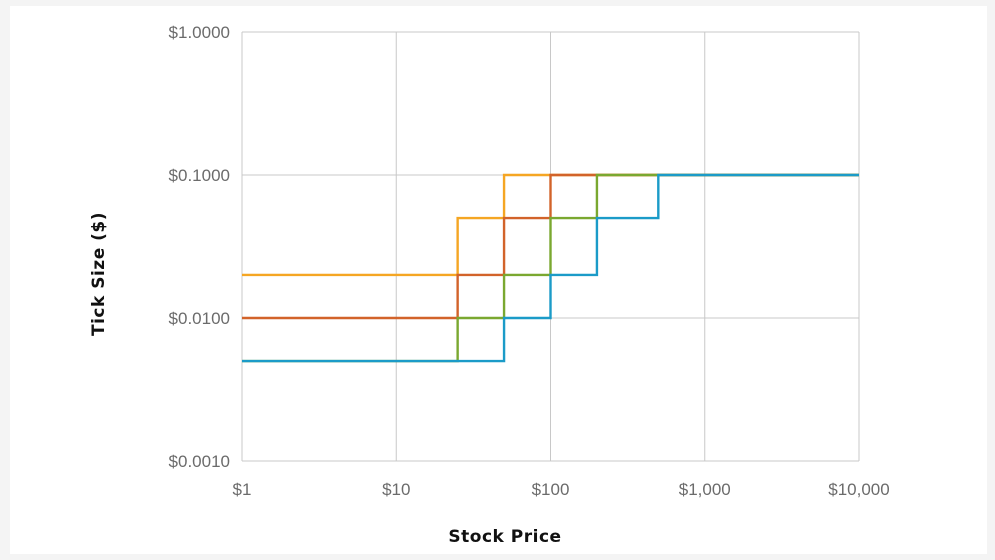  I want to click on y-tick-labels: $0.0010 $0.0100 $0.1000 $1.0000, so click(199, 247).